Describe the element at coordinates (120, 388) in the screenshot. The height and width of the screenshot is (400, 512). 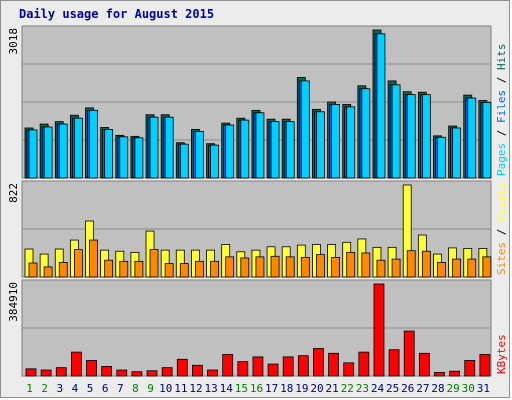
I see `x-tick-label-day-7: 7` at that location.